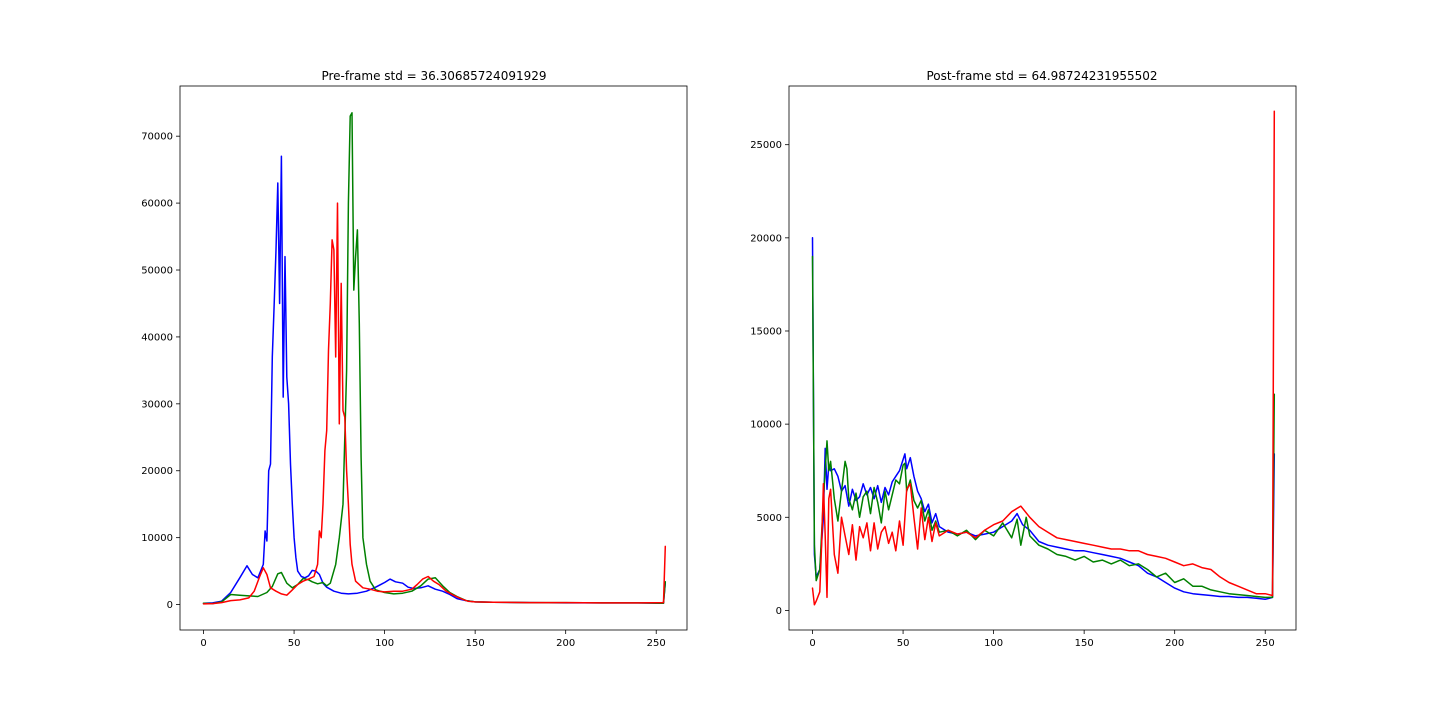  What do you see at coordinates (157, 137) in the screenshot?
I see `y-tick-label: 70000` at bounding box center [157, 137].